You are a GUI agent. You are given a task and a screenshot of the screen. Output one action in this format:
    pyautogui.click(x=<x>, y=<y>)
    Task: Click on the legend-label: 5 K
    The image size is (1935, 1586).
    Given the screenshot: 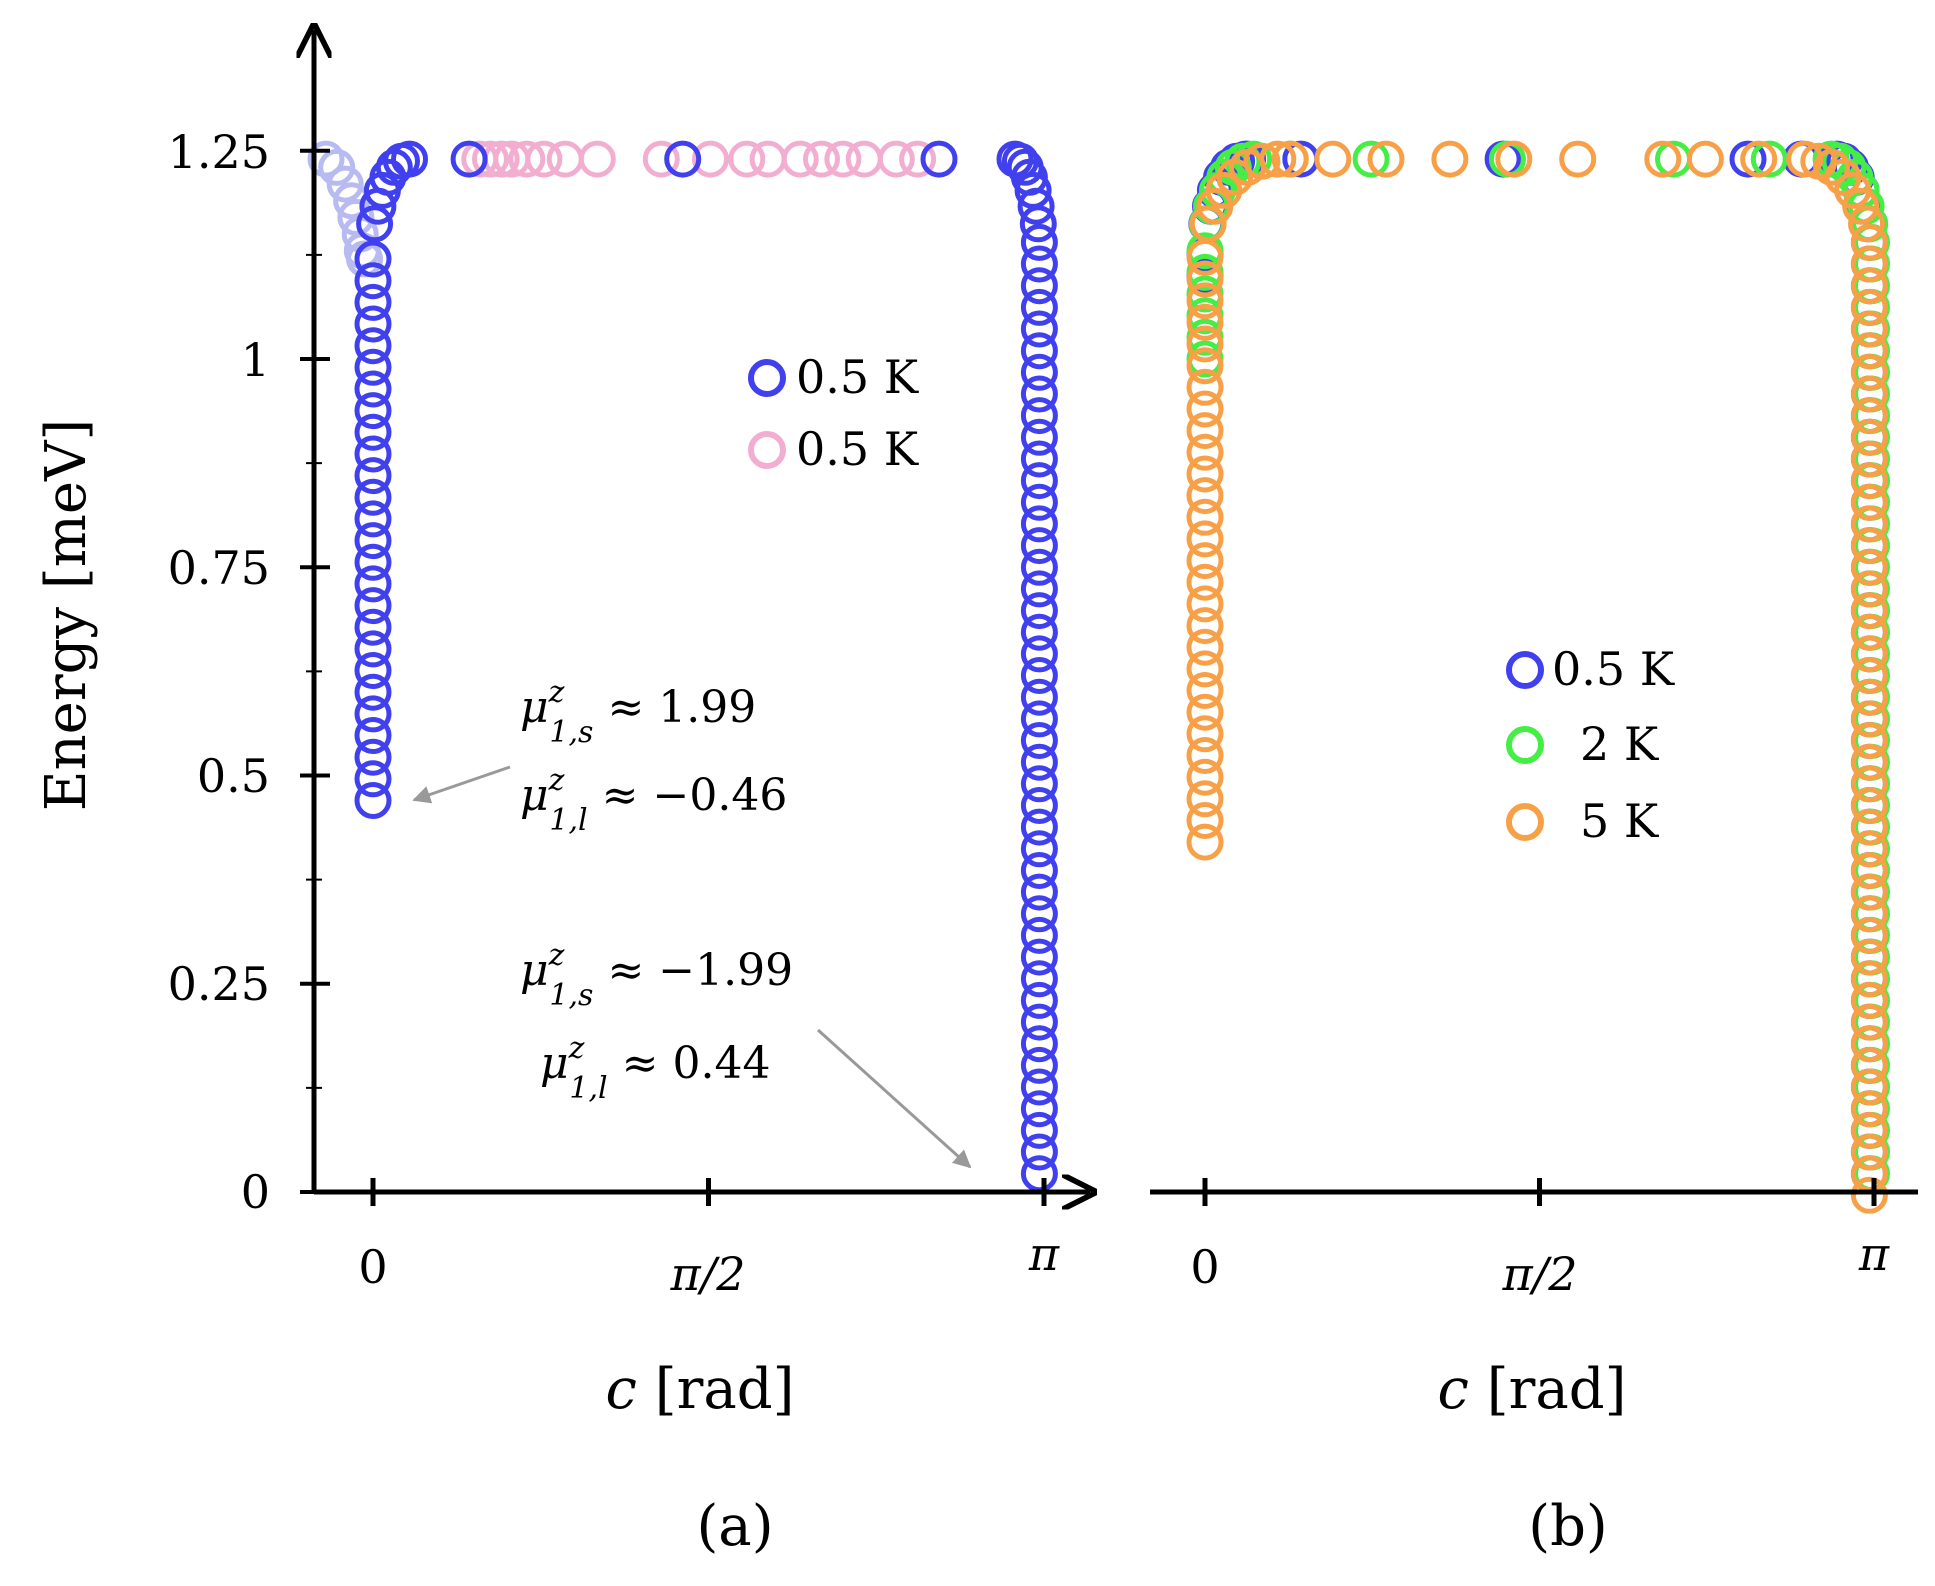 What is the action you would take?
    pyautogui.click(x=1620, y=821)
    